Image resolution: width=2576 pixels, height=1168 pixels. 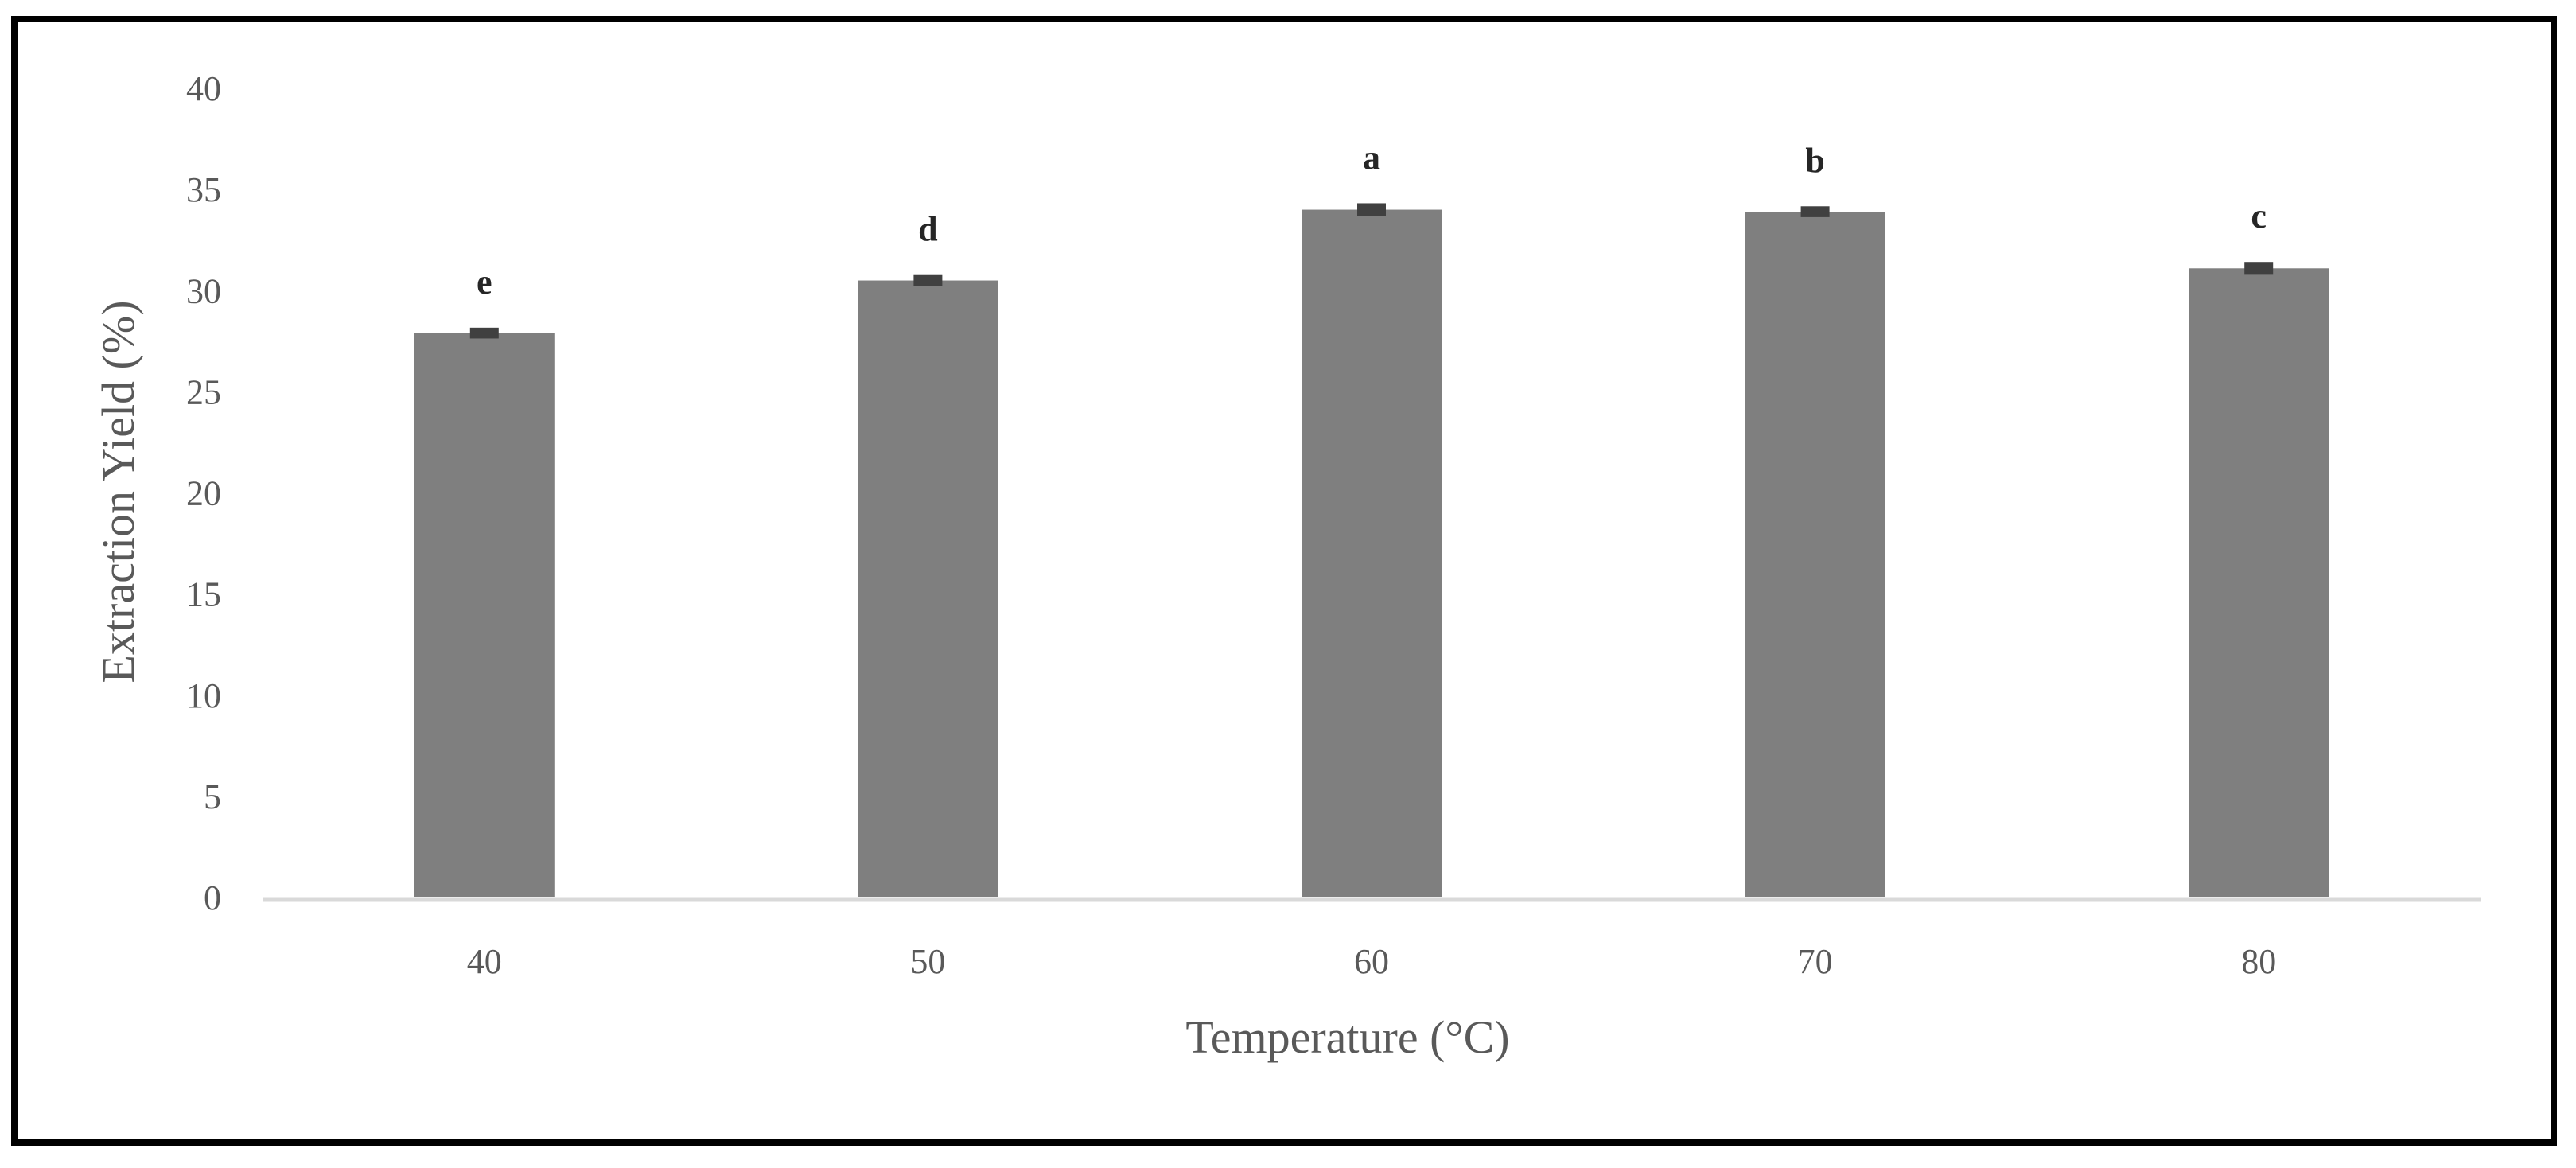 I want to click on significance-label: e, so click(x=485, y=282).